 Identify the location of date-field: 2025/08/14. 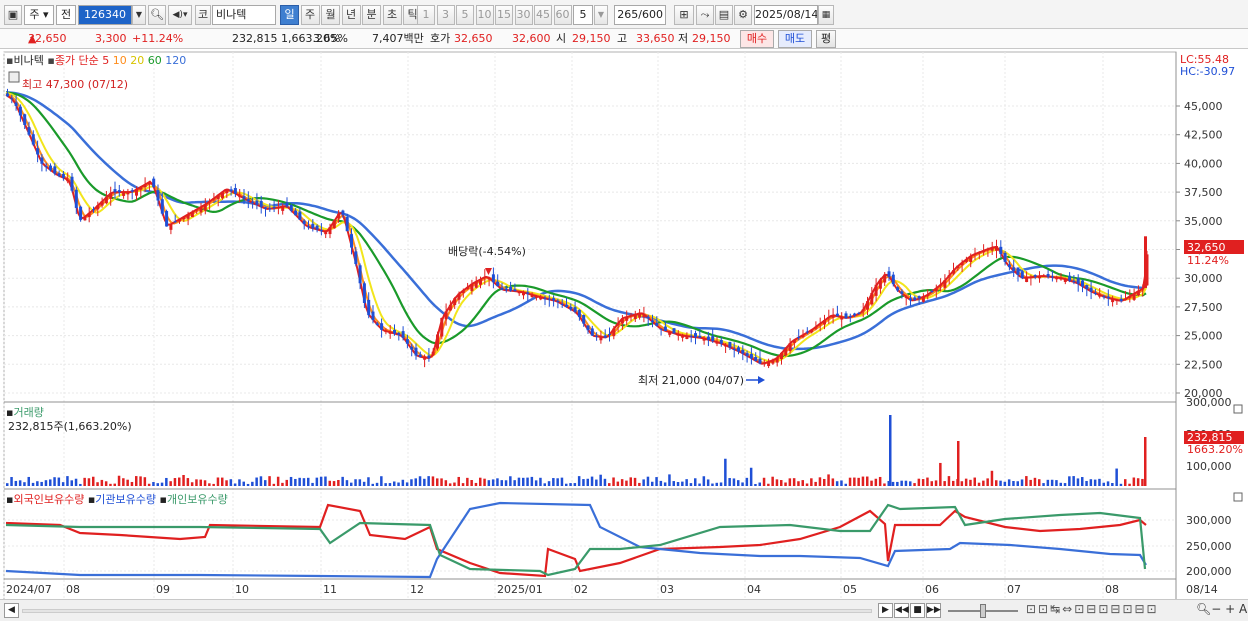
(786, 15).